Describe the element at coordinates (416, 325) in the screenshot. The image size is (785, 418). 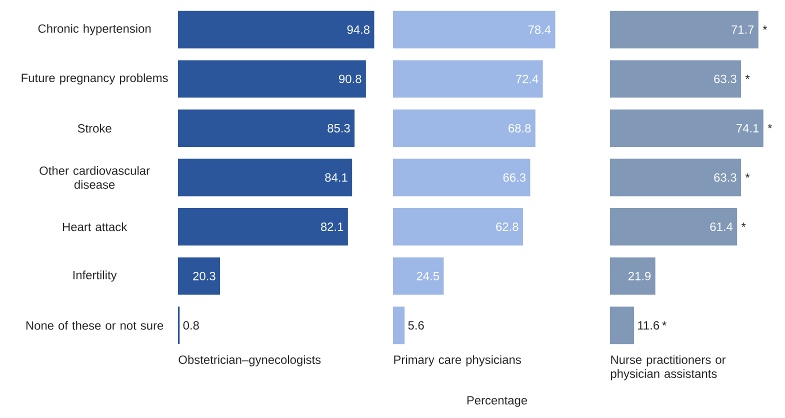
I see `data-label: 5.6` at that location.